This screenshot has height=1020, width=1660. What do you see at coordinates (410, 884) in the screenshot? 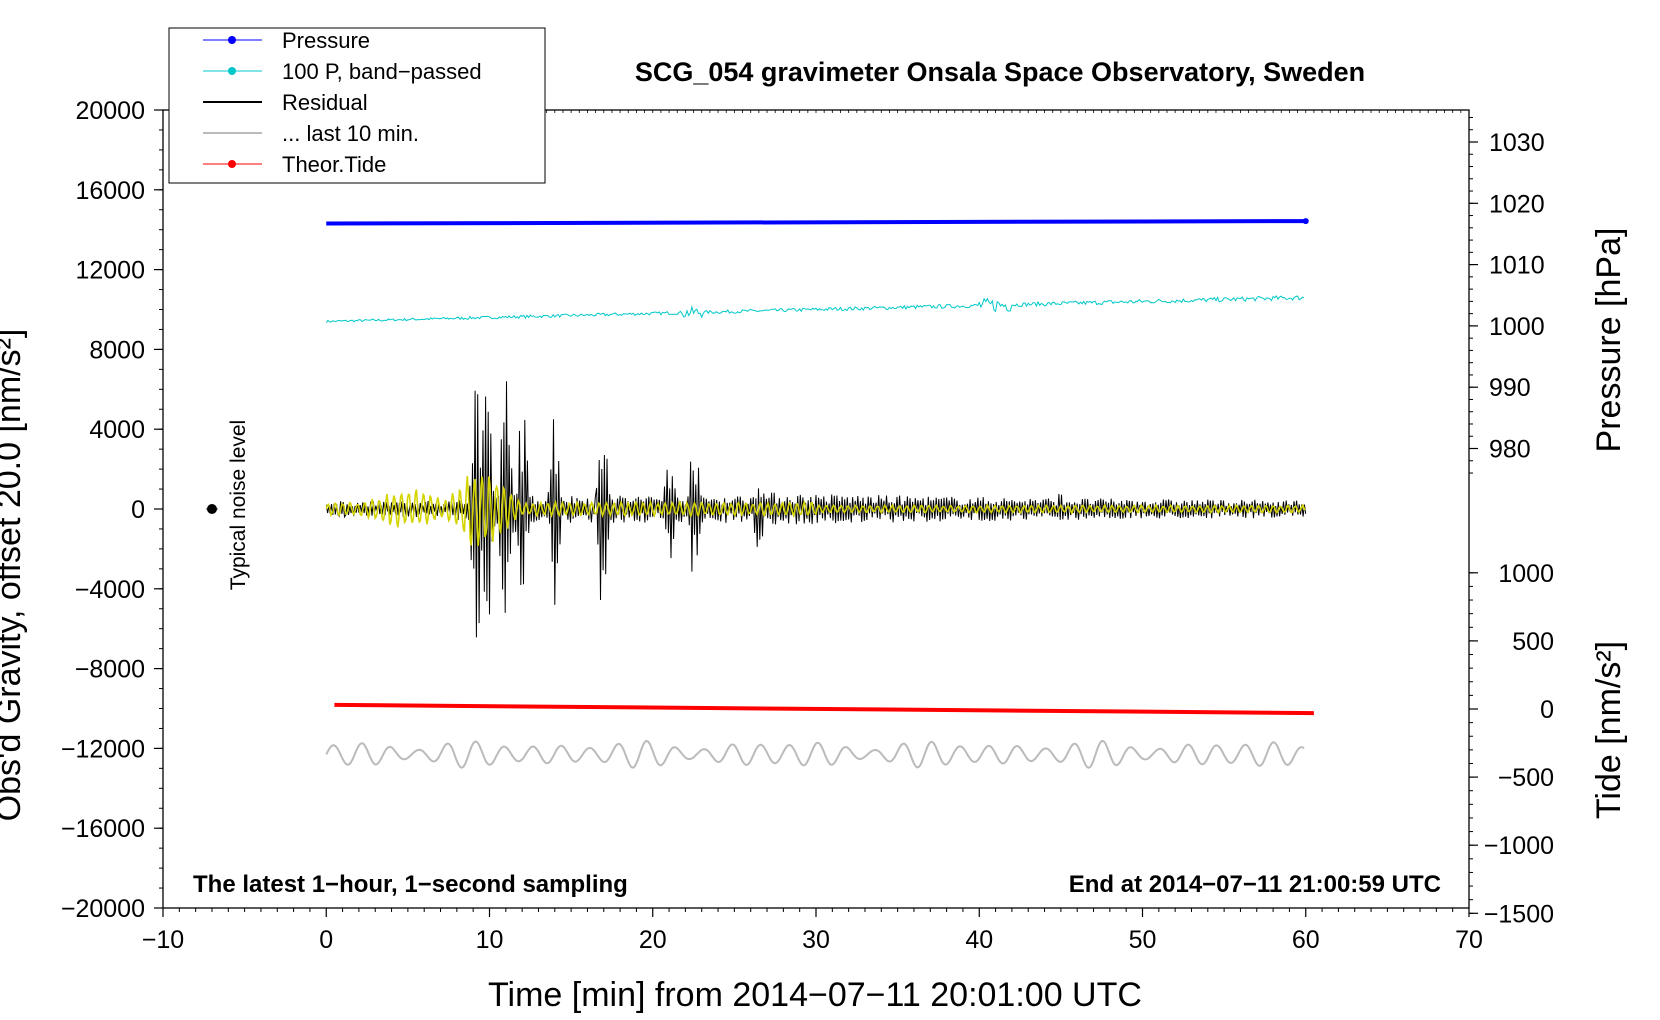
I see `note-left: The latest 1−hour, 1−second sampling` at bounding box center [410, 884].